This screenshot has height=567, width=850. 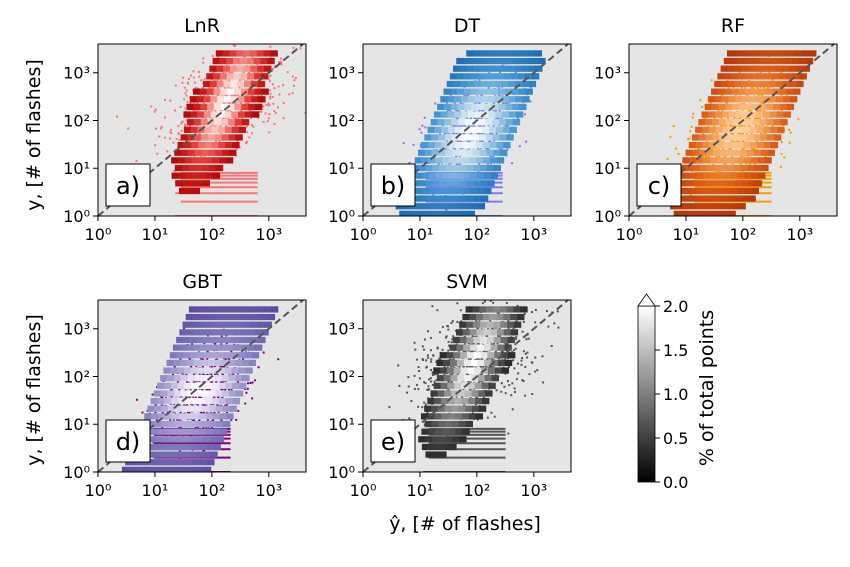 What do you see at coordinates (76, 120) in the screenshot?
I see `y-tick-label: 10²` at bounding box center [76, 120].